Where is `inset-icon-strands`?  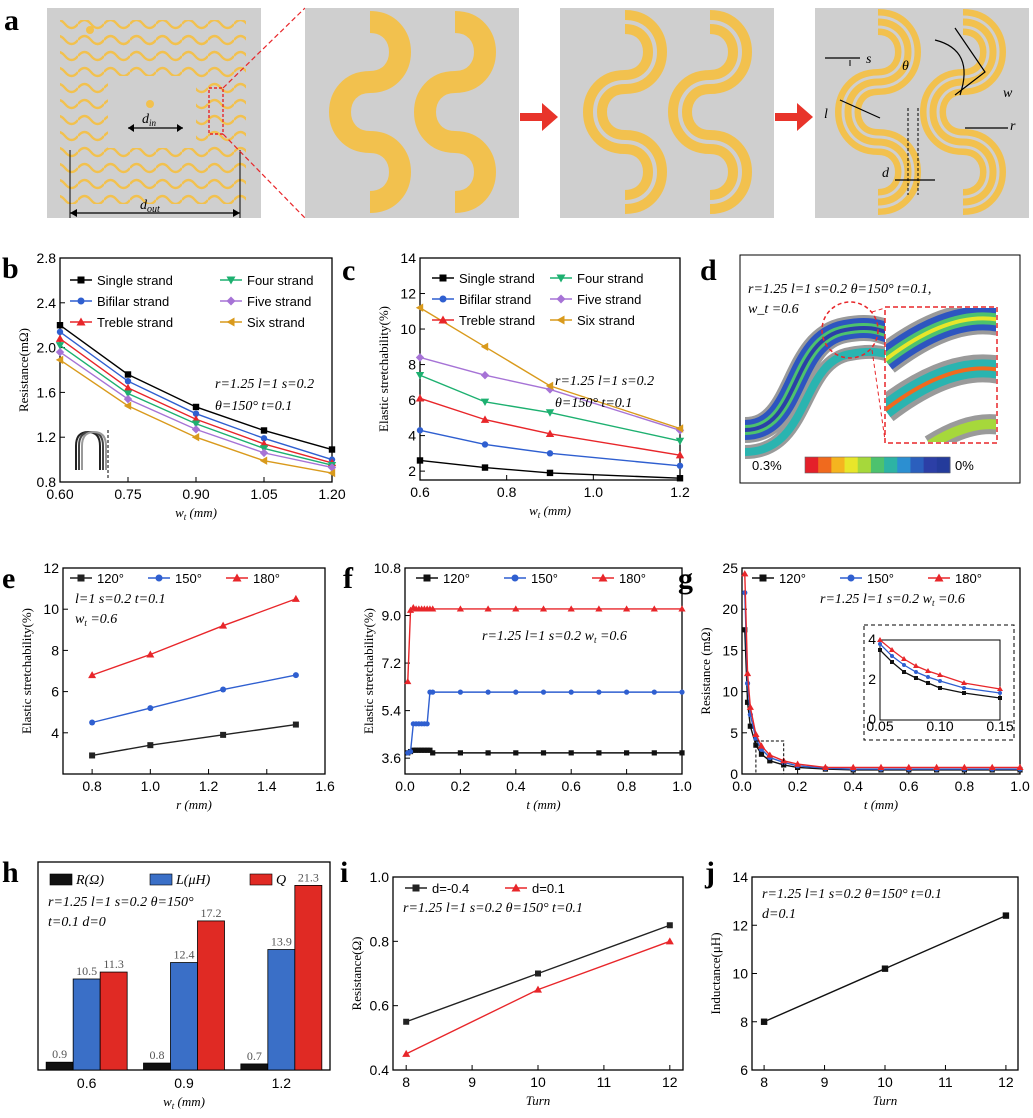 inset-icon-strands is located at coordinates (92, 454).